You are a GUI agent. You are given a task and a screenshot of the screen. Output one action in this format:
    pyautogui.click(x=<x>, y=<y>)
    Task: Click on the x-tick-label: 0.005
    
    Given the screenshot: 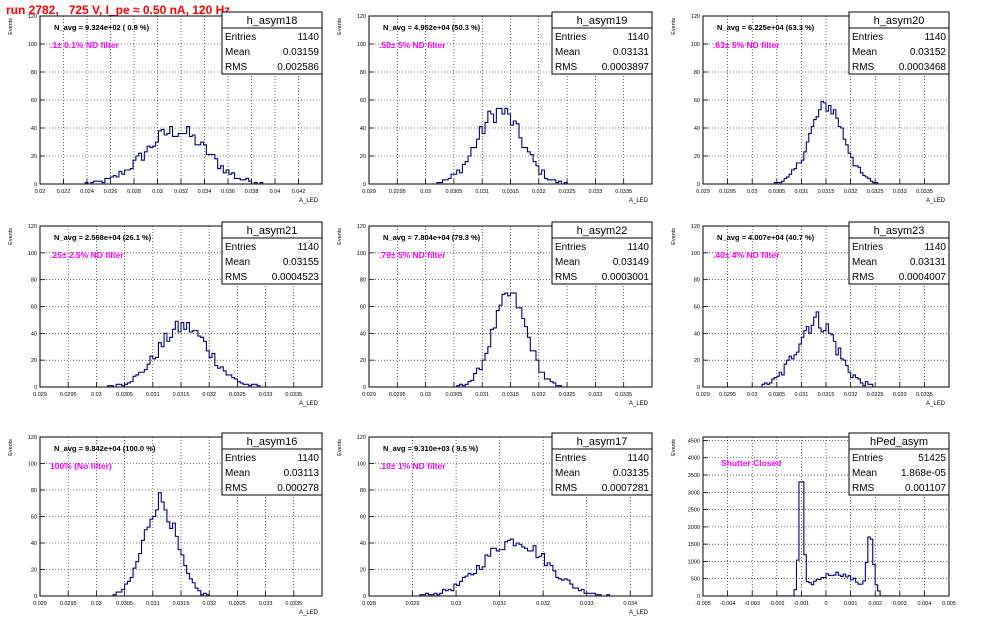 What is the action you would take?
    pyautogui.click(x=949, y=604)
    